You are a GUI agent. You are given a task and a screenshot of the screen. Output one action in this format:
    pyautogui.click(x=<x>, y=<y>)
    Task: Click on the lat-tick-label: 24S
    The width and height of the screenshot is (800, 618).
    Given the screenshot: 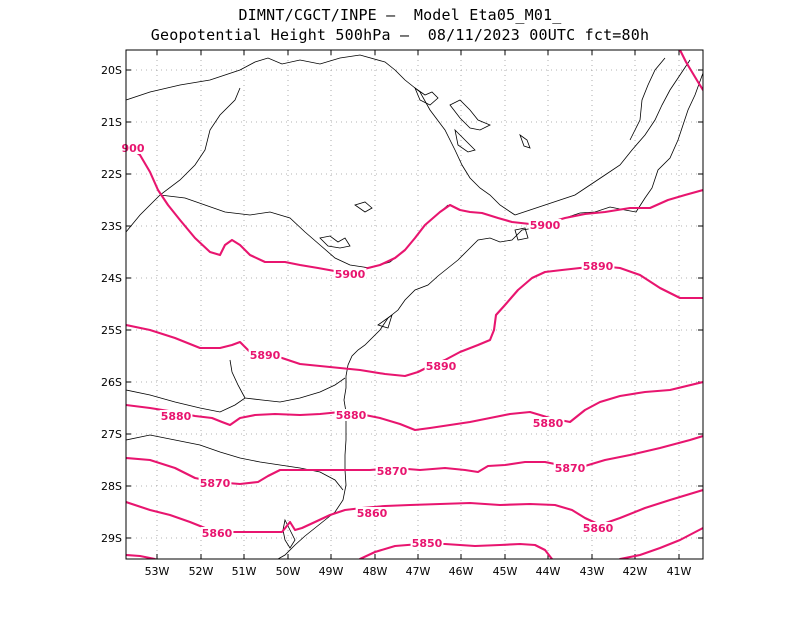 What is the action you would take?
    pyautogui.click(x=111, y=278)
    